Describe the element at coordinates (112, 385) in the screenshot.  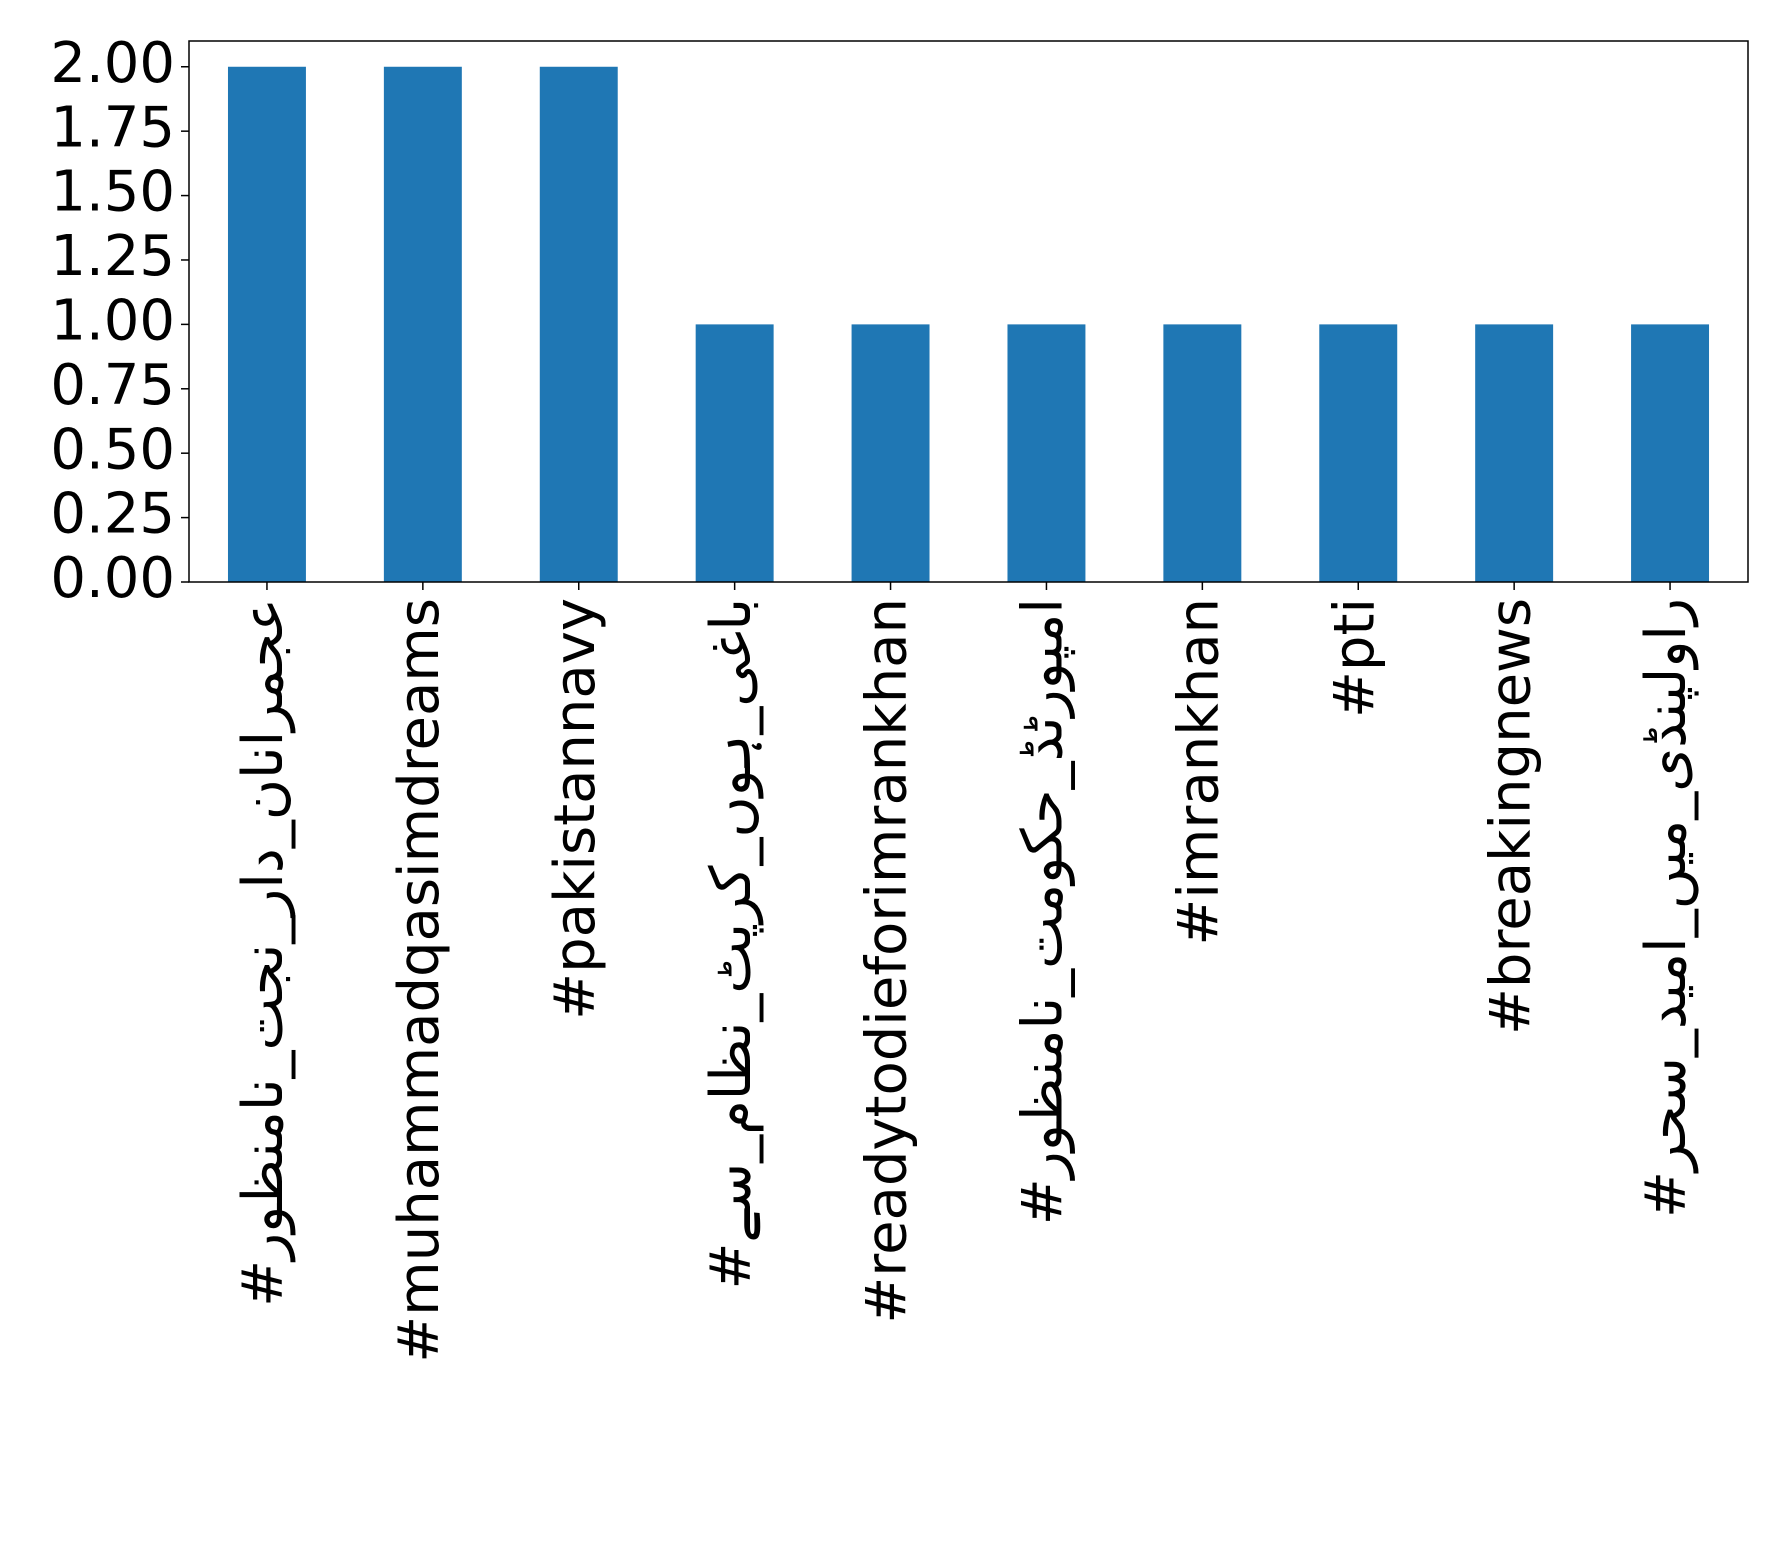
I see `y-tick-label: 0.75` at that location.